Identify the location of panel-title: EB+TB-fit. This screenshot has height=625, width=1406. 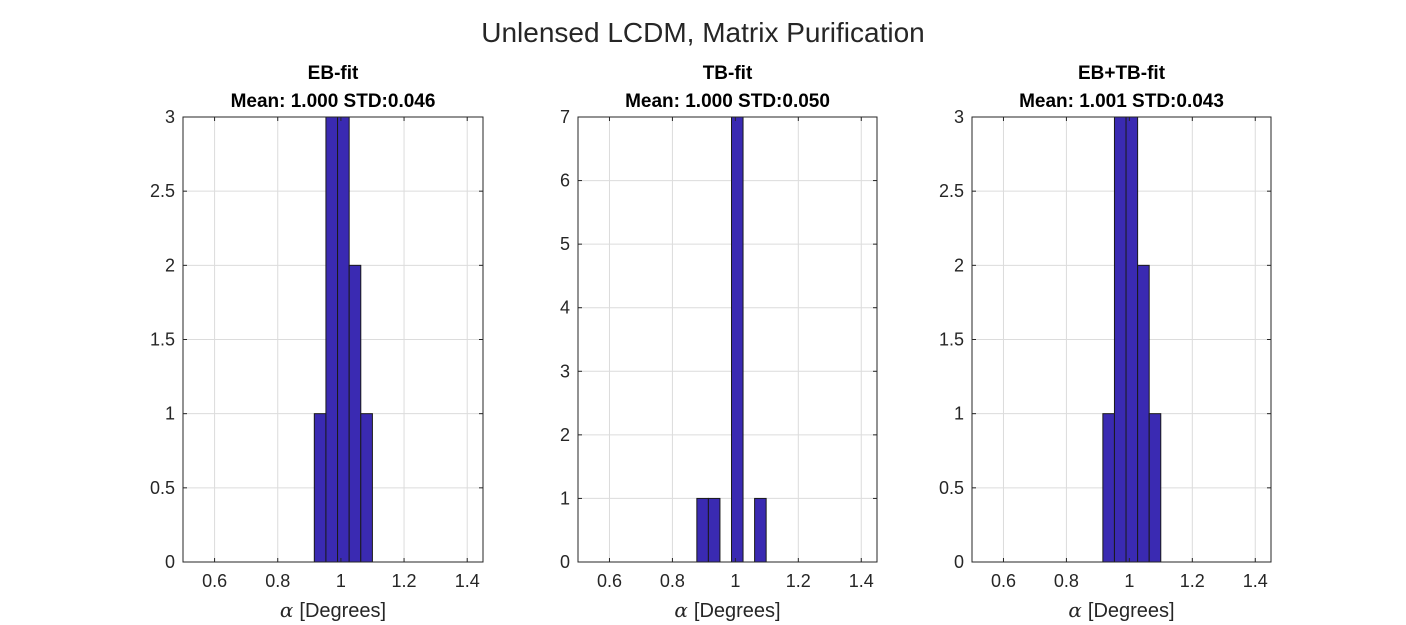
(1122, 73).